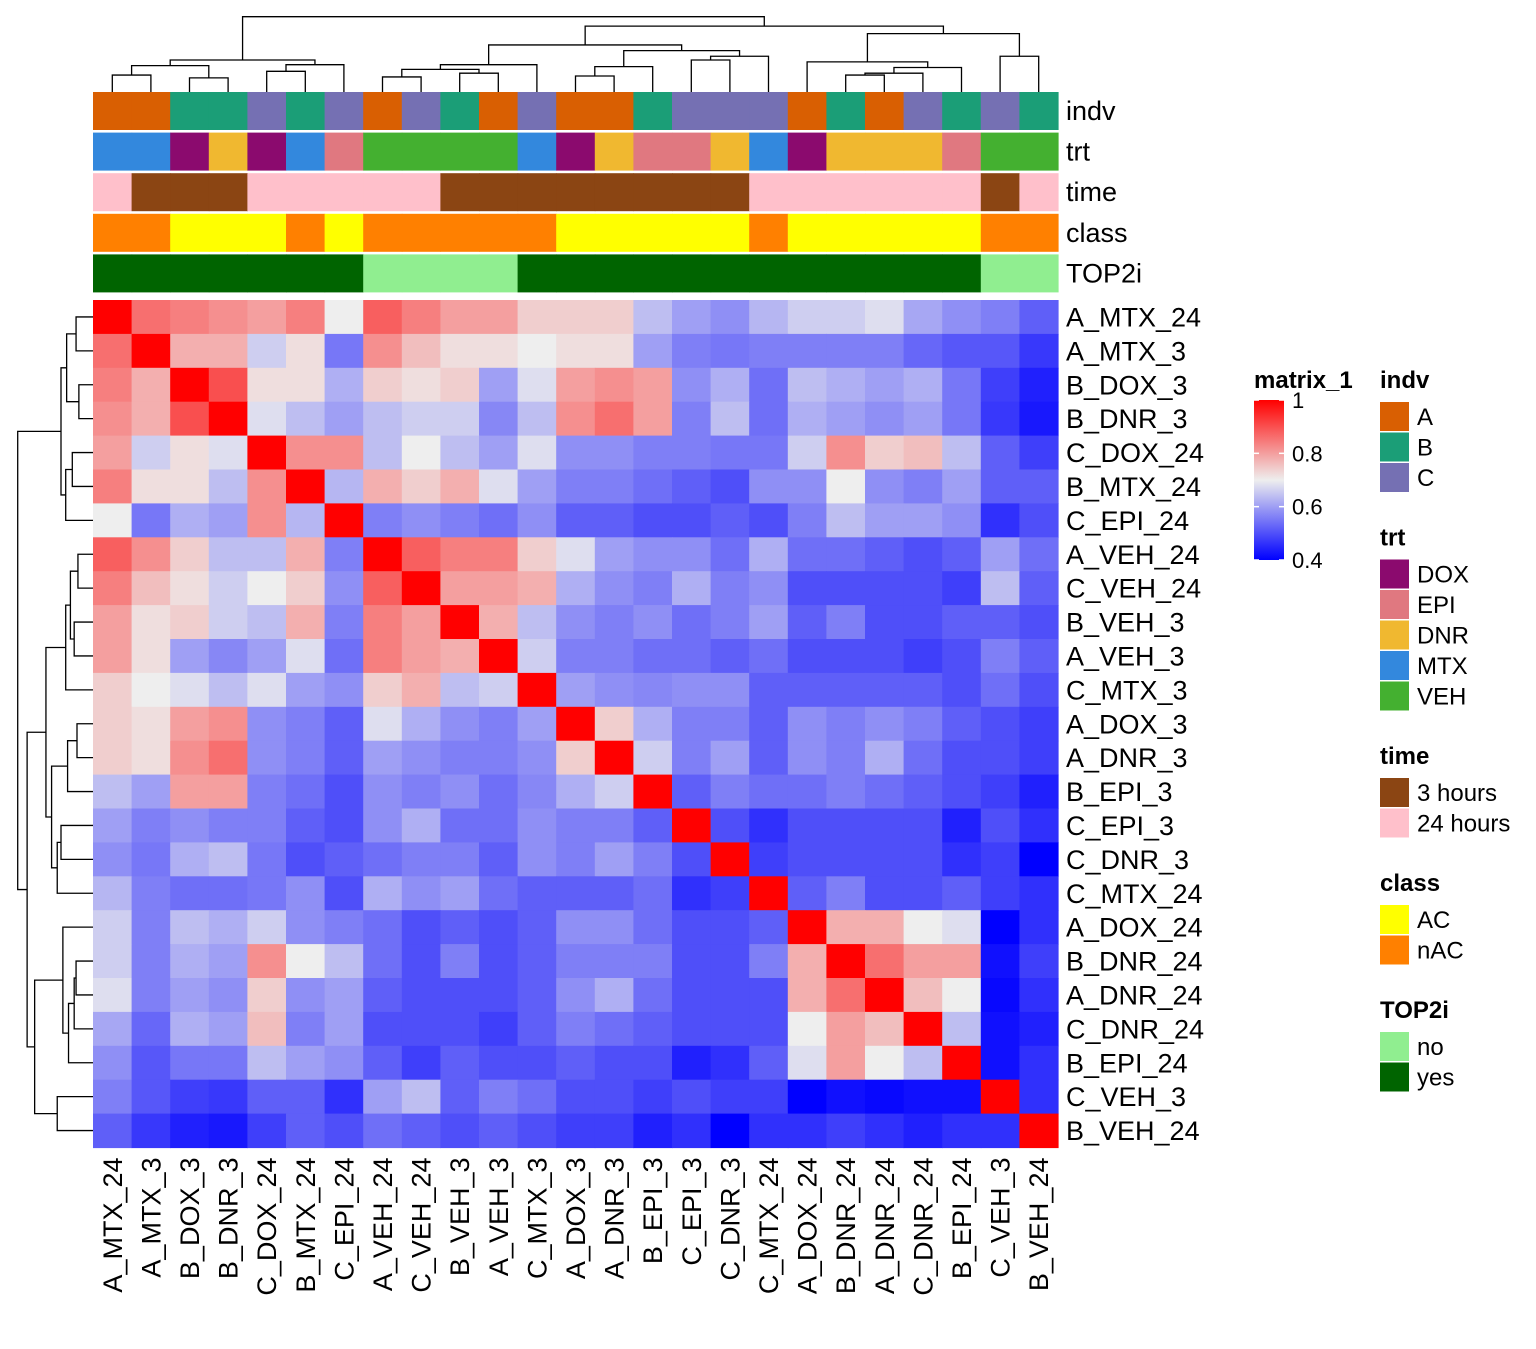  Describe the element at coordinates (1127, 690) in the screenshot. I see `row-label: C_MTX_3` at that location.